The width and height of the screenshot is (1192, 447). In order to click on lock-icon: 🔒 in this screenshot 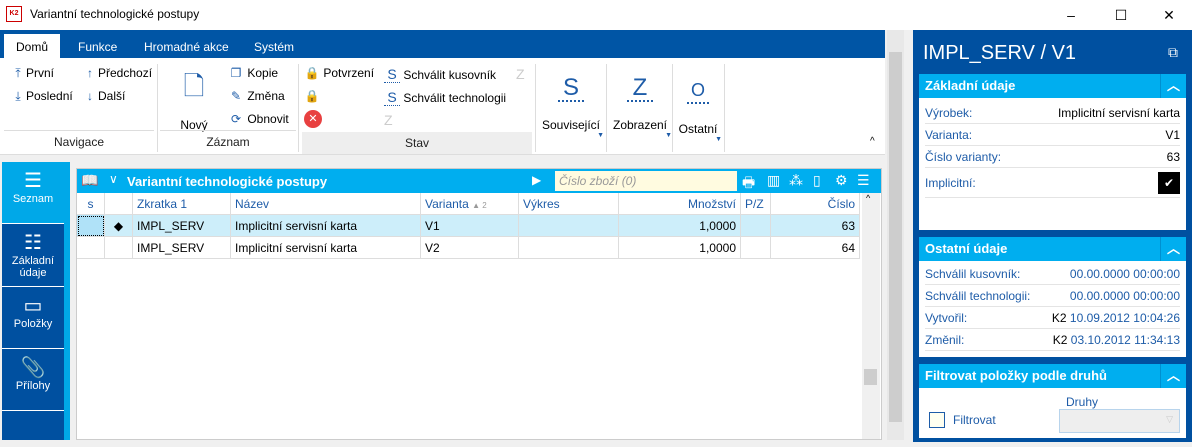, I will do `click(312, 73)`.